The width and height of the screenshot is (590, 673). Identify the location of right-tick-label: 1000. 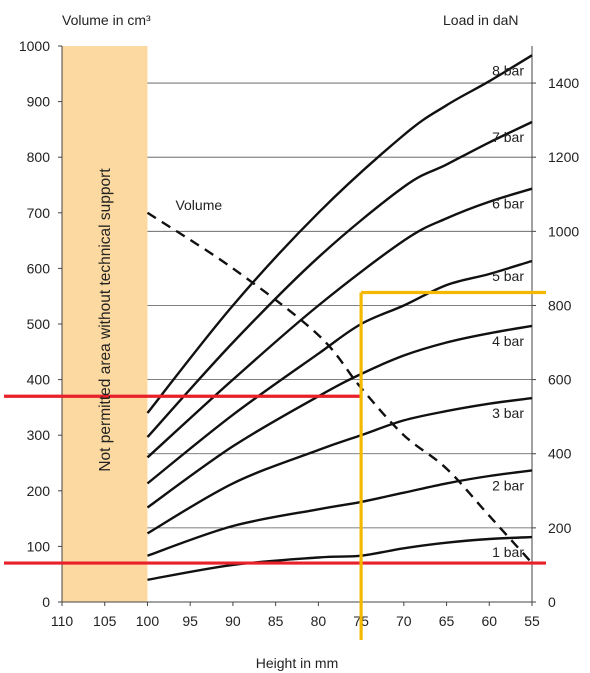
(563, 231).